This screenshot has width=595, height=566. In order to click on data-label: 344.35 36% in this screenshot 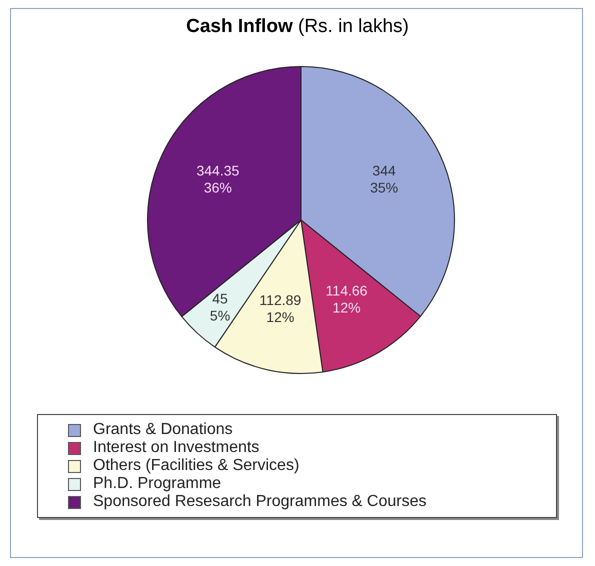, I will do `click(218, 179)`.